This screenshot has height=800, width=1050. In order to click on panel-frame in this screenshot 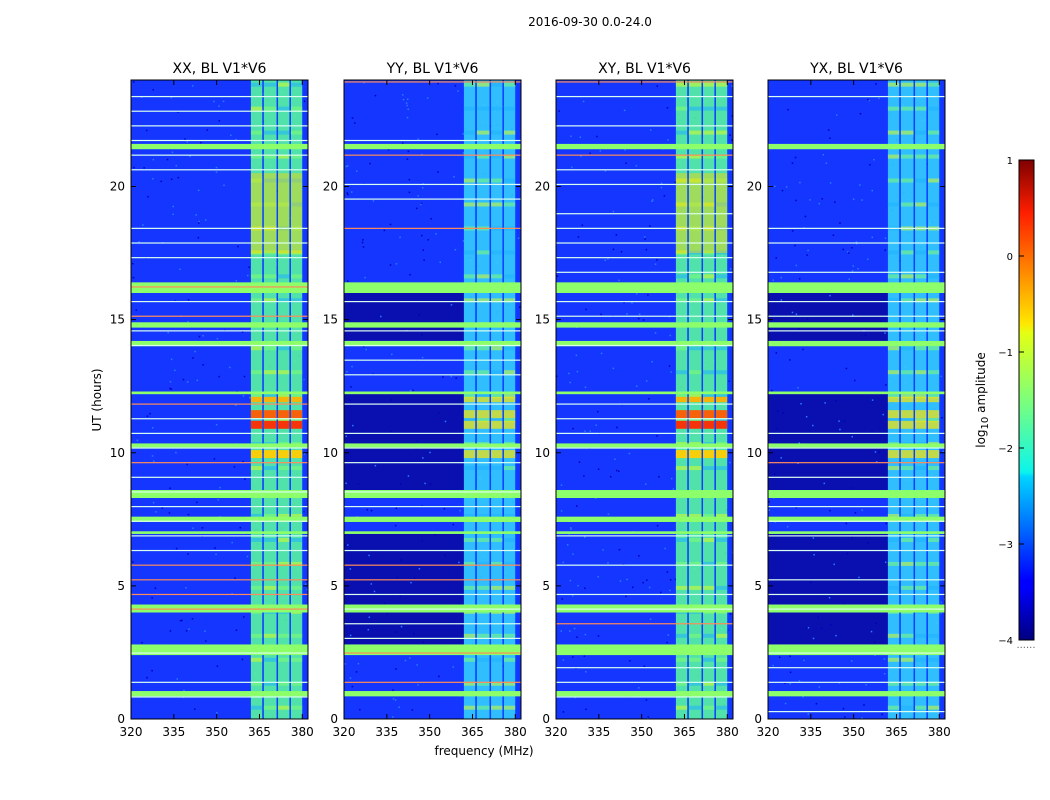, I will do `click(432, 399)`.